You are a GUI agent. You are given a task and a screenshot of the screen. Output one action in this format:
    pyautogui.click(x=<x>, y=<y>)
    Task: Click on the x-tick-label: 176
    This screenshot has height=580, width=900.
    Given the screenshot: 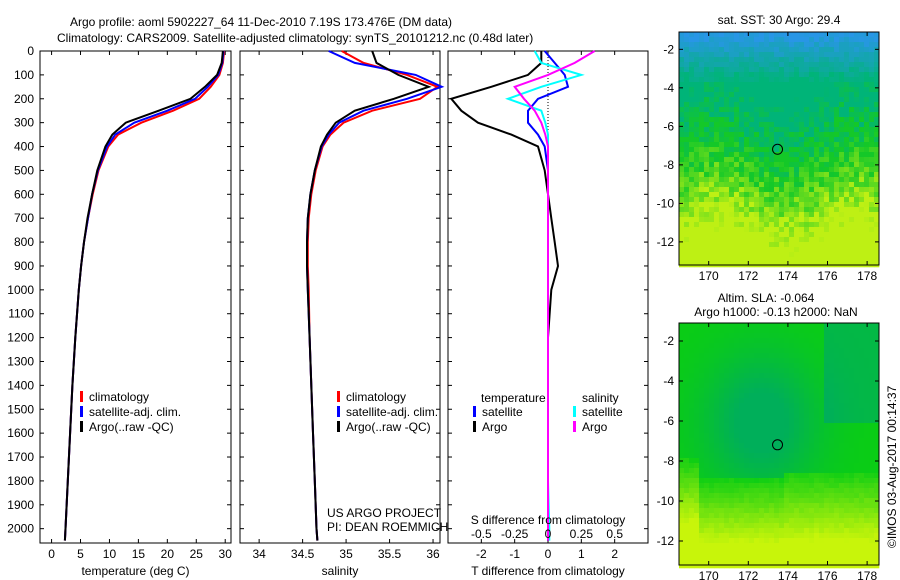 What is the action you would take?
    pyautogui.click(x=827, y=574)
    